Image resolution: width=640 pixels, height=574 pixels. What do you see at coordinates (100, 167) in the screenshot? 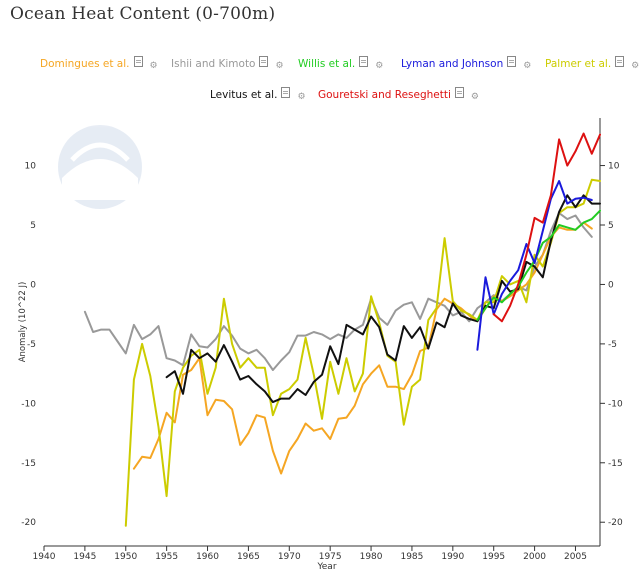
I see `noaa-watermark-logo` at bounding box center [100, 167].